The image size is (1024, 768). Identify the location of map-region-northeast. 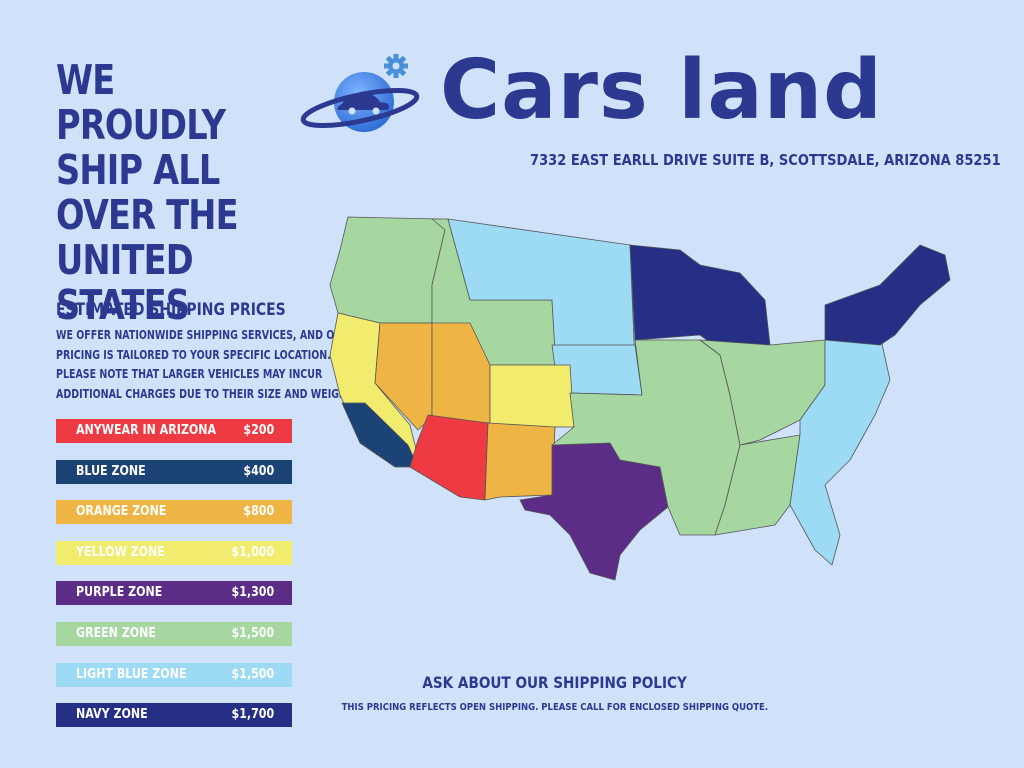
(887, 295).